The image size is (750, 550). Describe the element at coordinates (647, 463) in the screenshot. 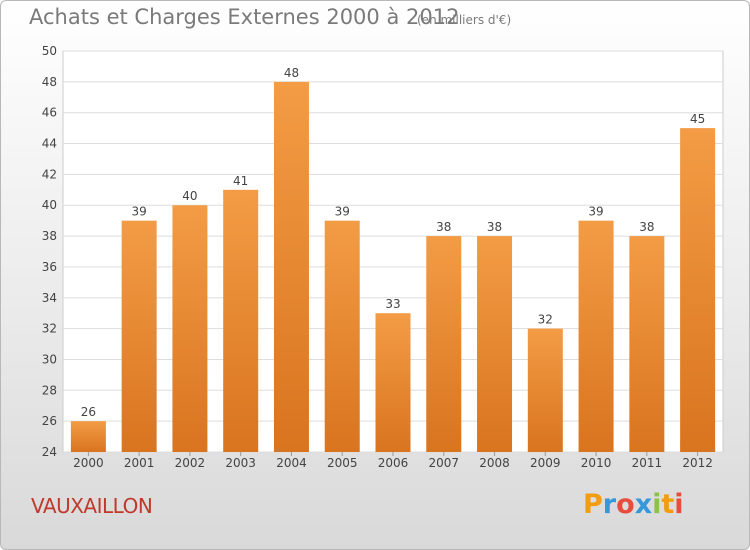

I see `x-tick-label-2011: 2011` at that location.